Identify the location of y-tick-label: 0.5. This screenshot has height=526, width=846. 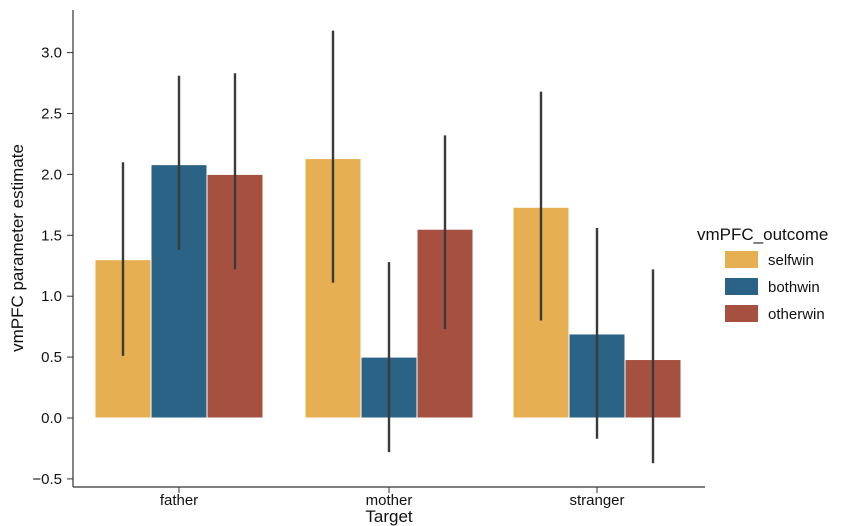
(51, 357).